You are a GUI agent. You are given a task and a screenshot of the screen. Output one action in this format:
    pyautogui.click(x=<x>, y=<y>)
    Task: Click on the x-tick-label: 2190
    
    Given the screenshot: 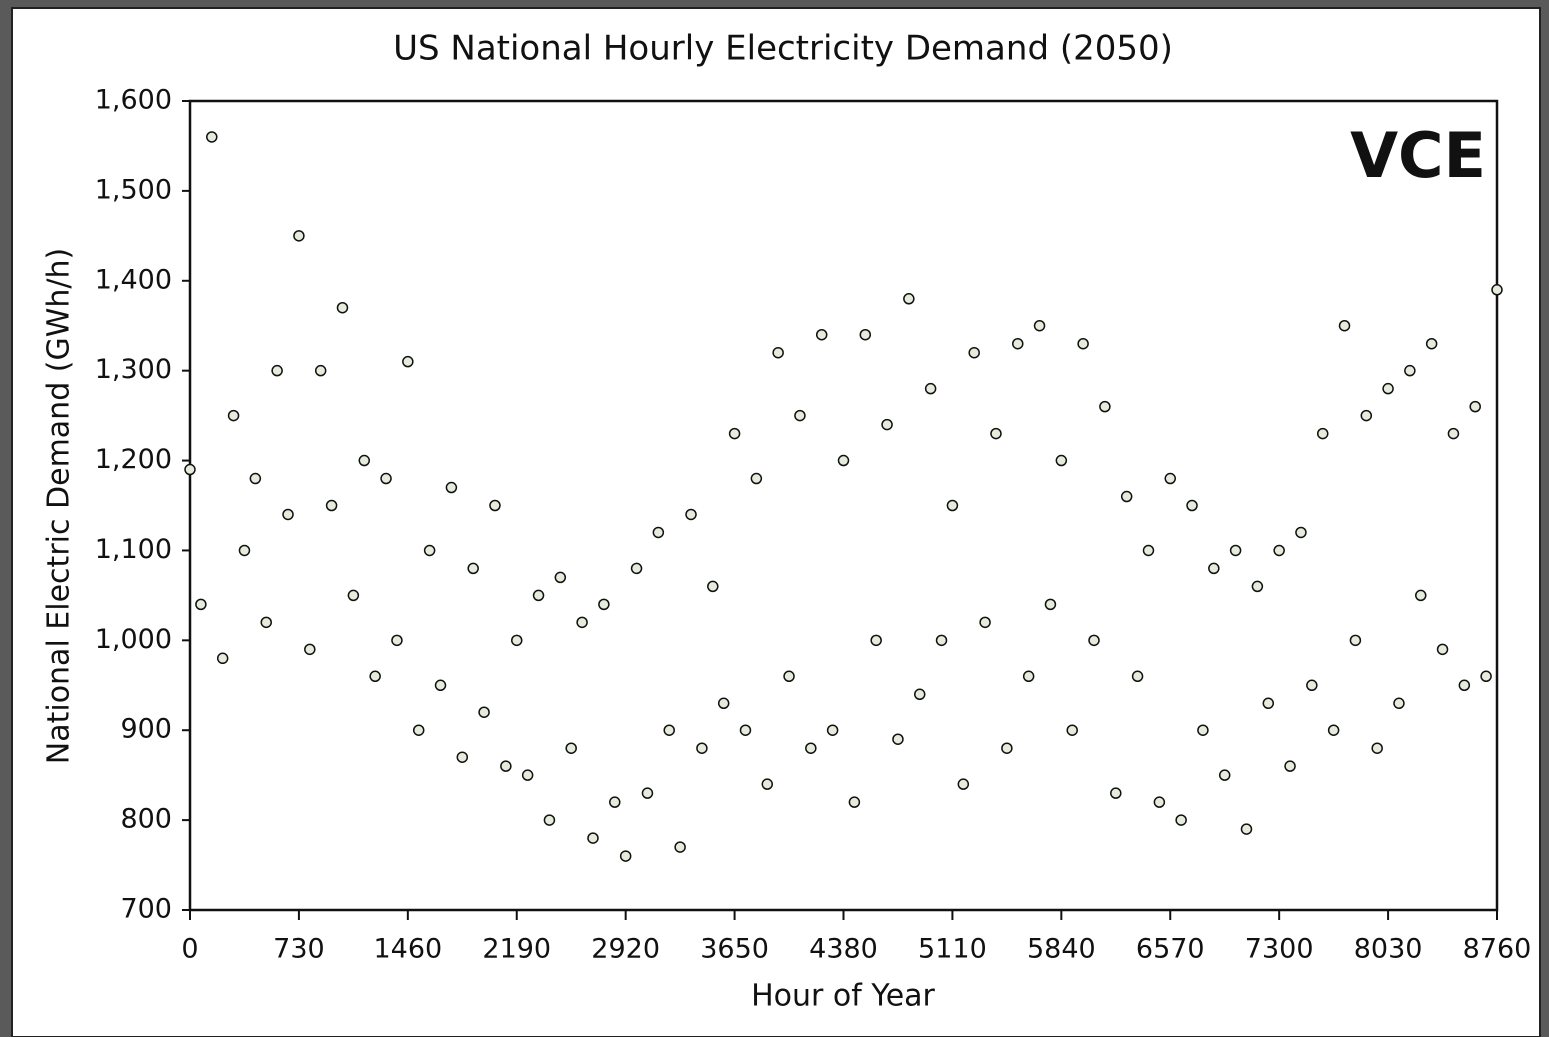 What is the action you would take?
    pyautogui.click(x=516, y=949)
    